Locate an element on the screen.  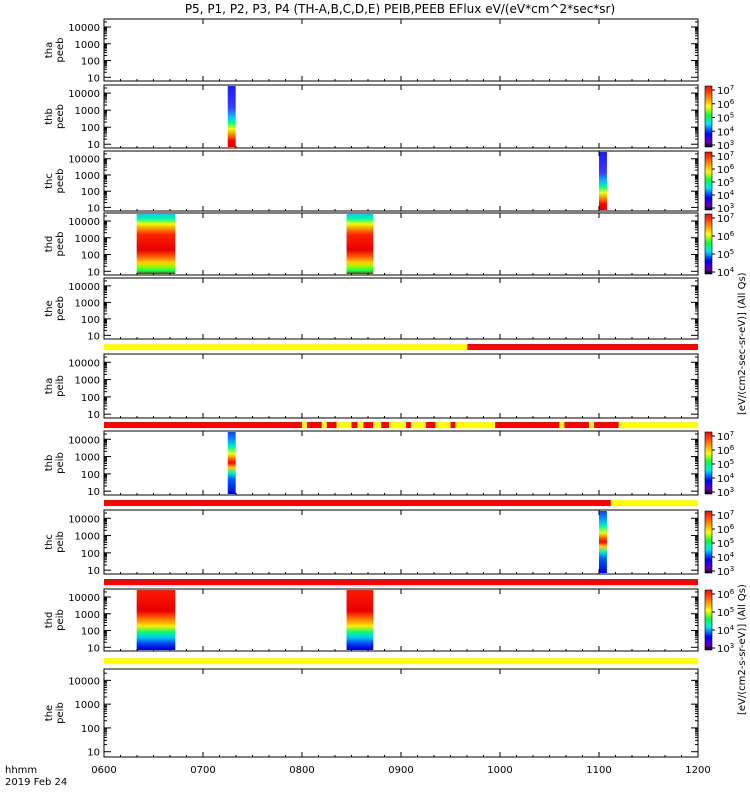
colorbar-tick-label: 10³ is located at coordinates (725, 492).